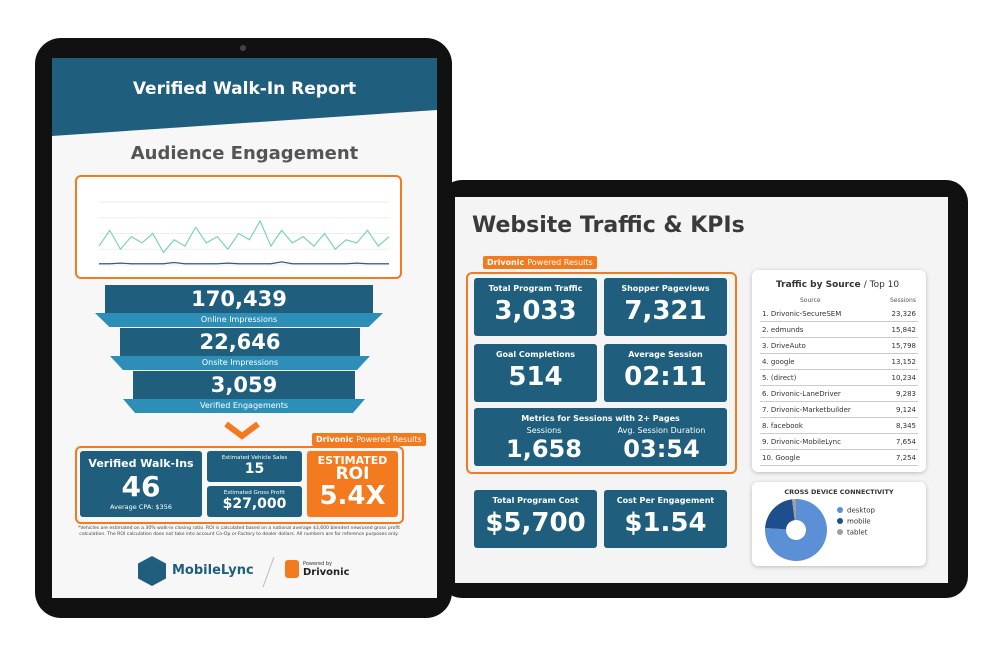 Image resolution: width=1000 pixels, height=650 pixels. I want to click on sales-tile: Estimated Vehicle Sales 15, so click(254, 466).